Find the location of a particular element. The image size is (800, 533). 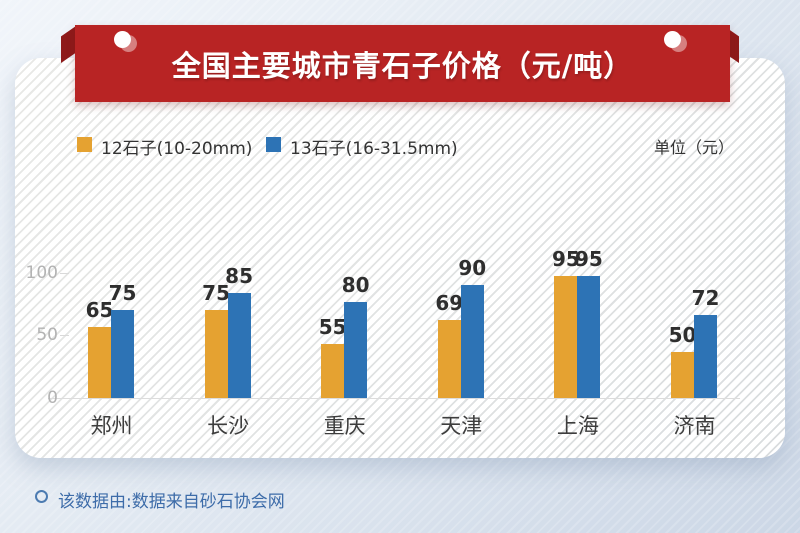

bar-重庆-series1 is located at coordinates (333, 371).